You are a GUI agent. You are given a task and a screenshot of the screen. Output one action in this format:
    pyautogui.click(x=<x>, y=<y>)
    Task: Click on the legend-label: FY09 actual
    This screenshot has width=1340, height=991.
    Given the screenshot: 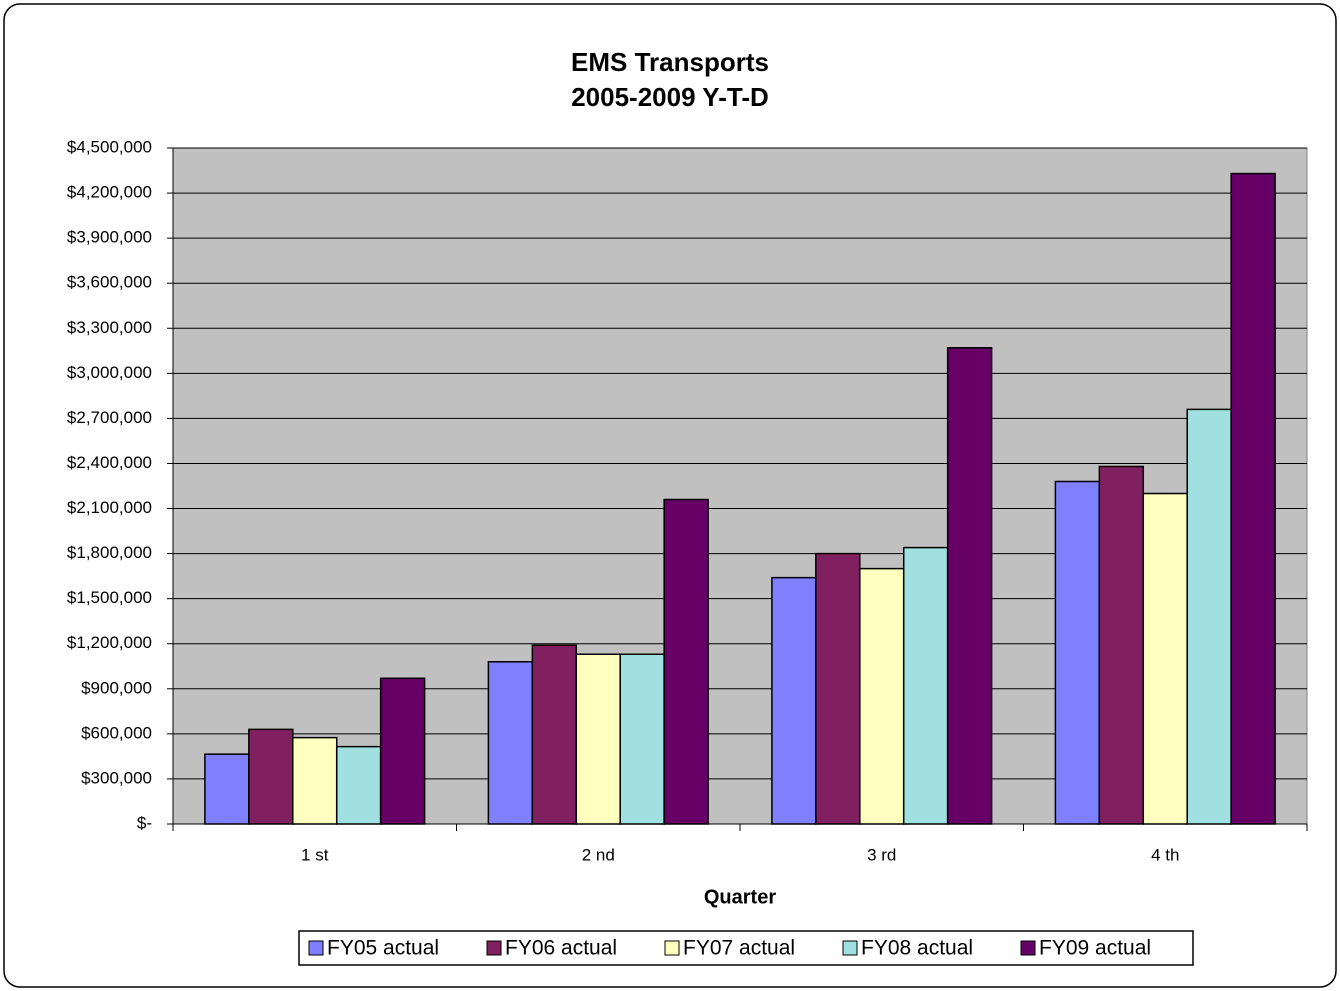 What is the action you would take?
    pyautogui.click(x=1095, y=948)
    